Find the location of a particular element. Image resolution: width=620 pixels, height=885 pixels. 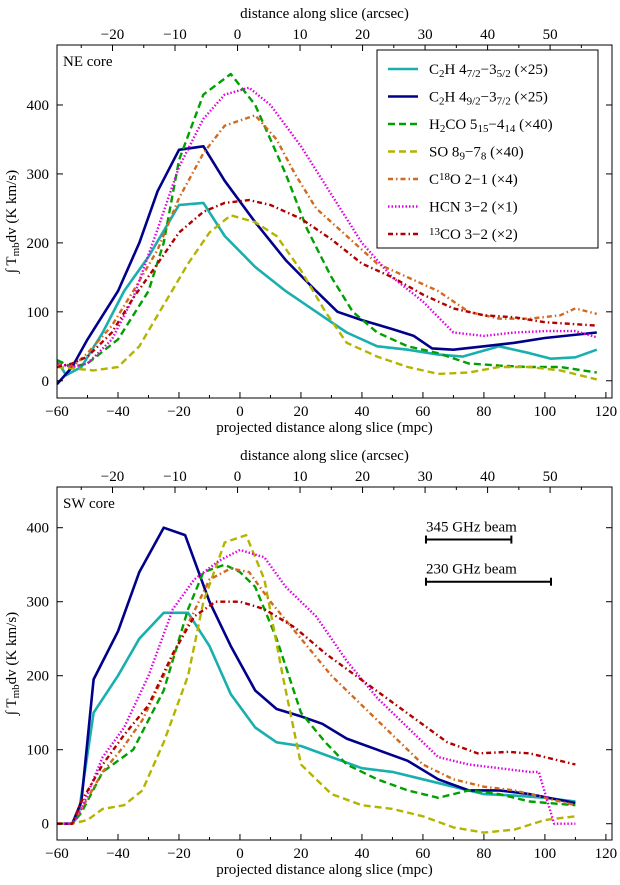

top-x-tick-label: −10 is located at coordinates (174, 35).